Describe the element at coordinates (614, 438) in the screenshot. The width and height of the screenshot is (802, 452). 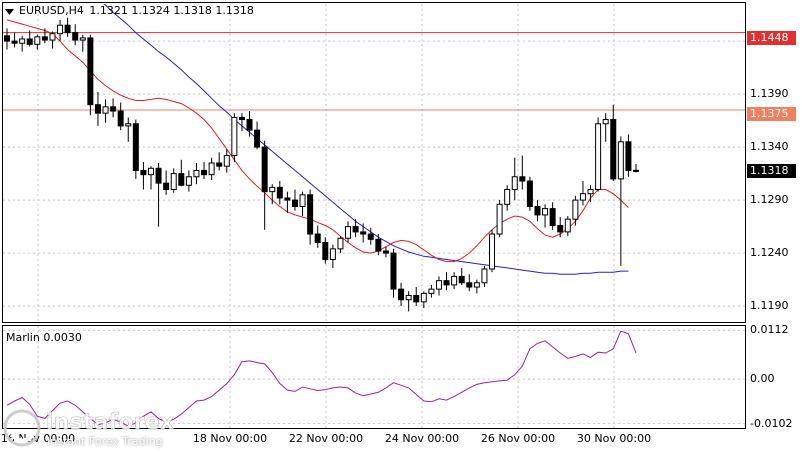
I see `time-tick-label: 30 Nov 00:00` at that location.